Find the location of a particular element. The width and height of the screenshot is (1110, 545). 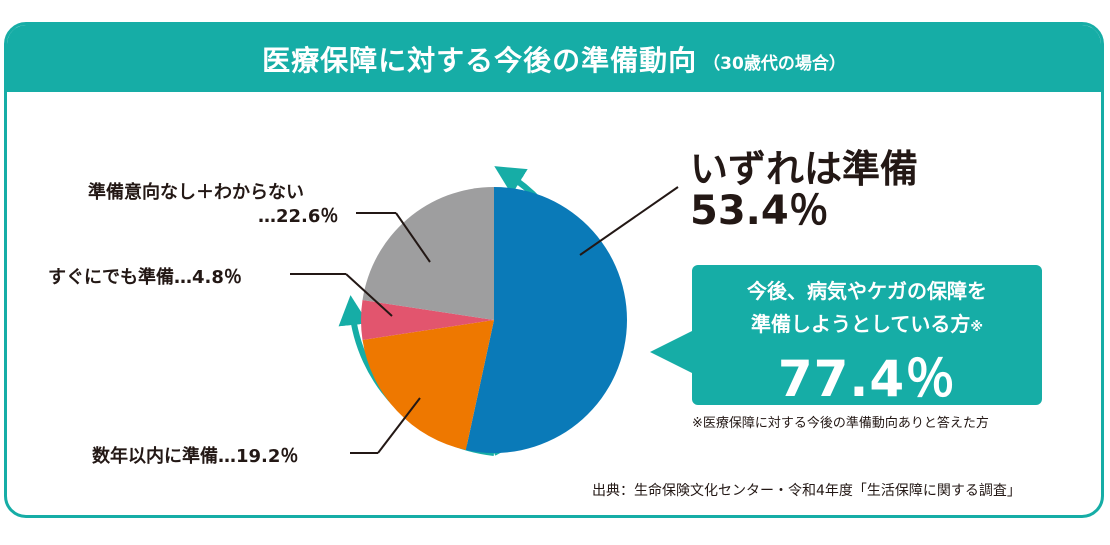

no-intention-leader-diag is located at coordinates (413, 237).